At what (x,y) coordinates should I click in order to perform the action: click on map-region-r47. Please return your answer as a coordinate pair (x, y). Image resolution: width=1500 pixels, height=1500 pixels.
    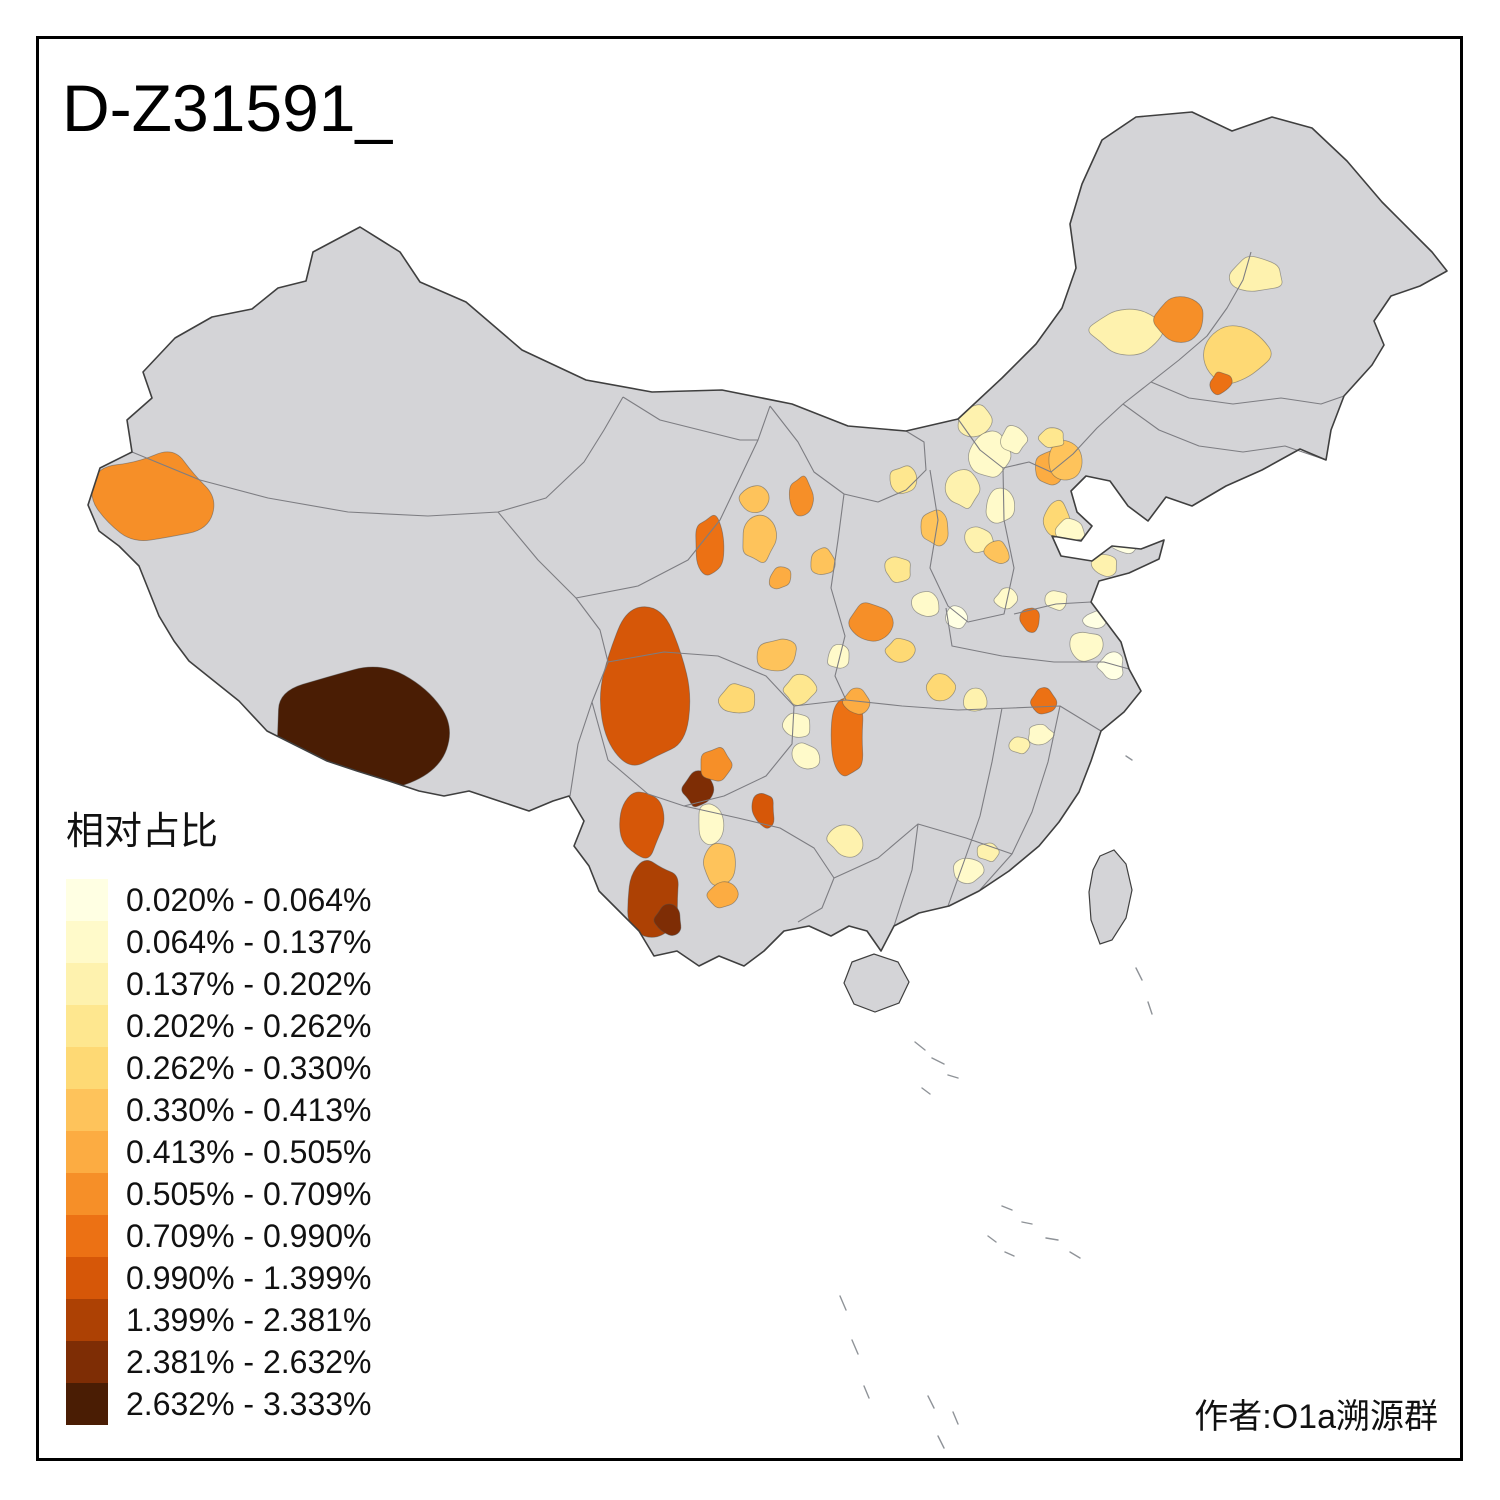
    Looking at the image, I should click on (1086, 646).